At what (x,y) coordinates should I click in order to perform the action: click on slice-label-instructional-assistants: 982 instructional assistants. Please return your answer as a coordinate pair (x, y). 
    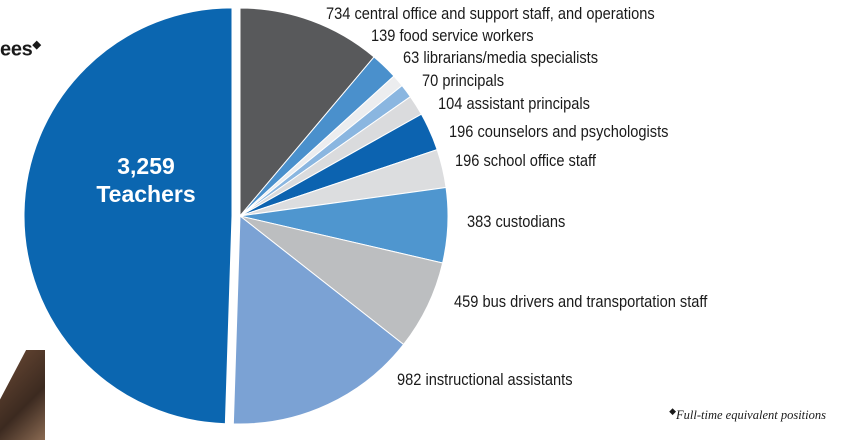
    Looking at the image, I should click on (485, 379).